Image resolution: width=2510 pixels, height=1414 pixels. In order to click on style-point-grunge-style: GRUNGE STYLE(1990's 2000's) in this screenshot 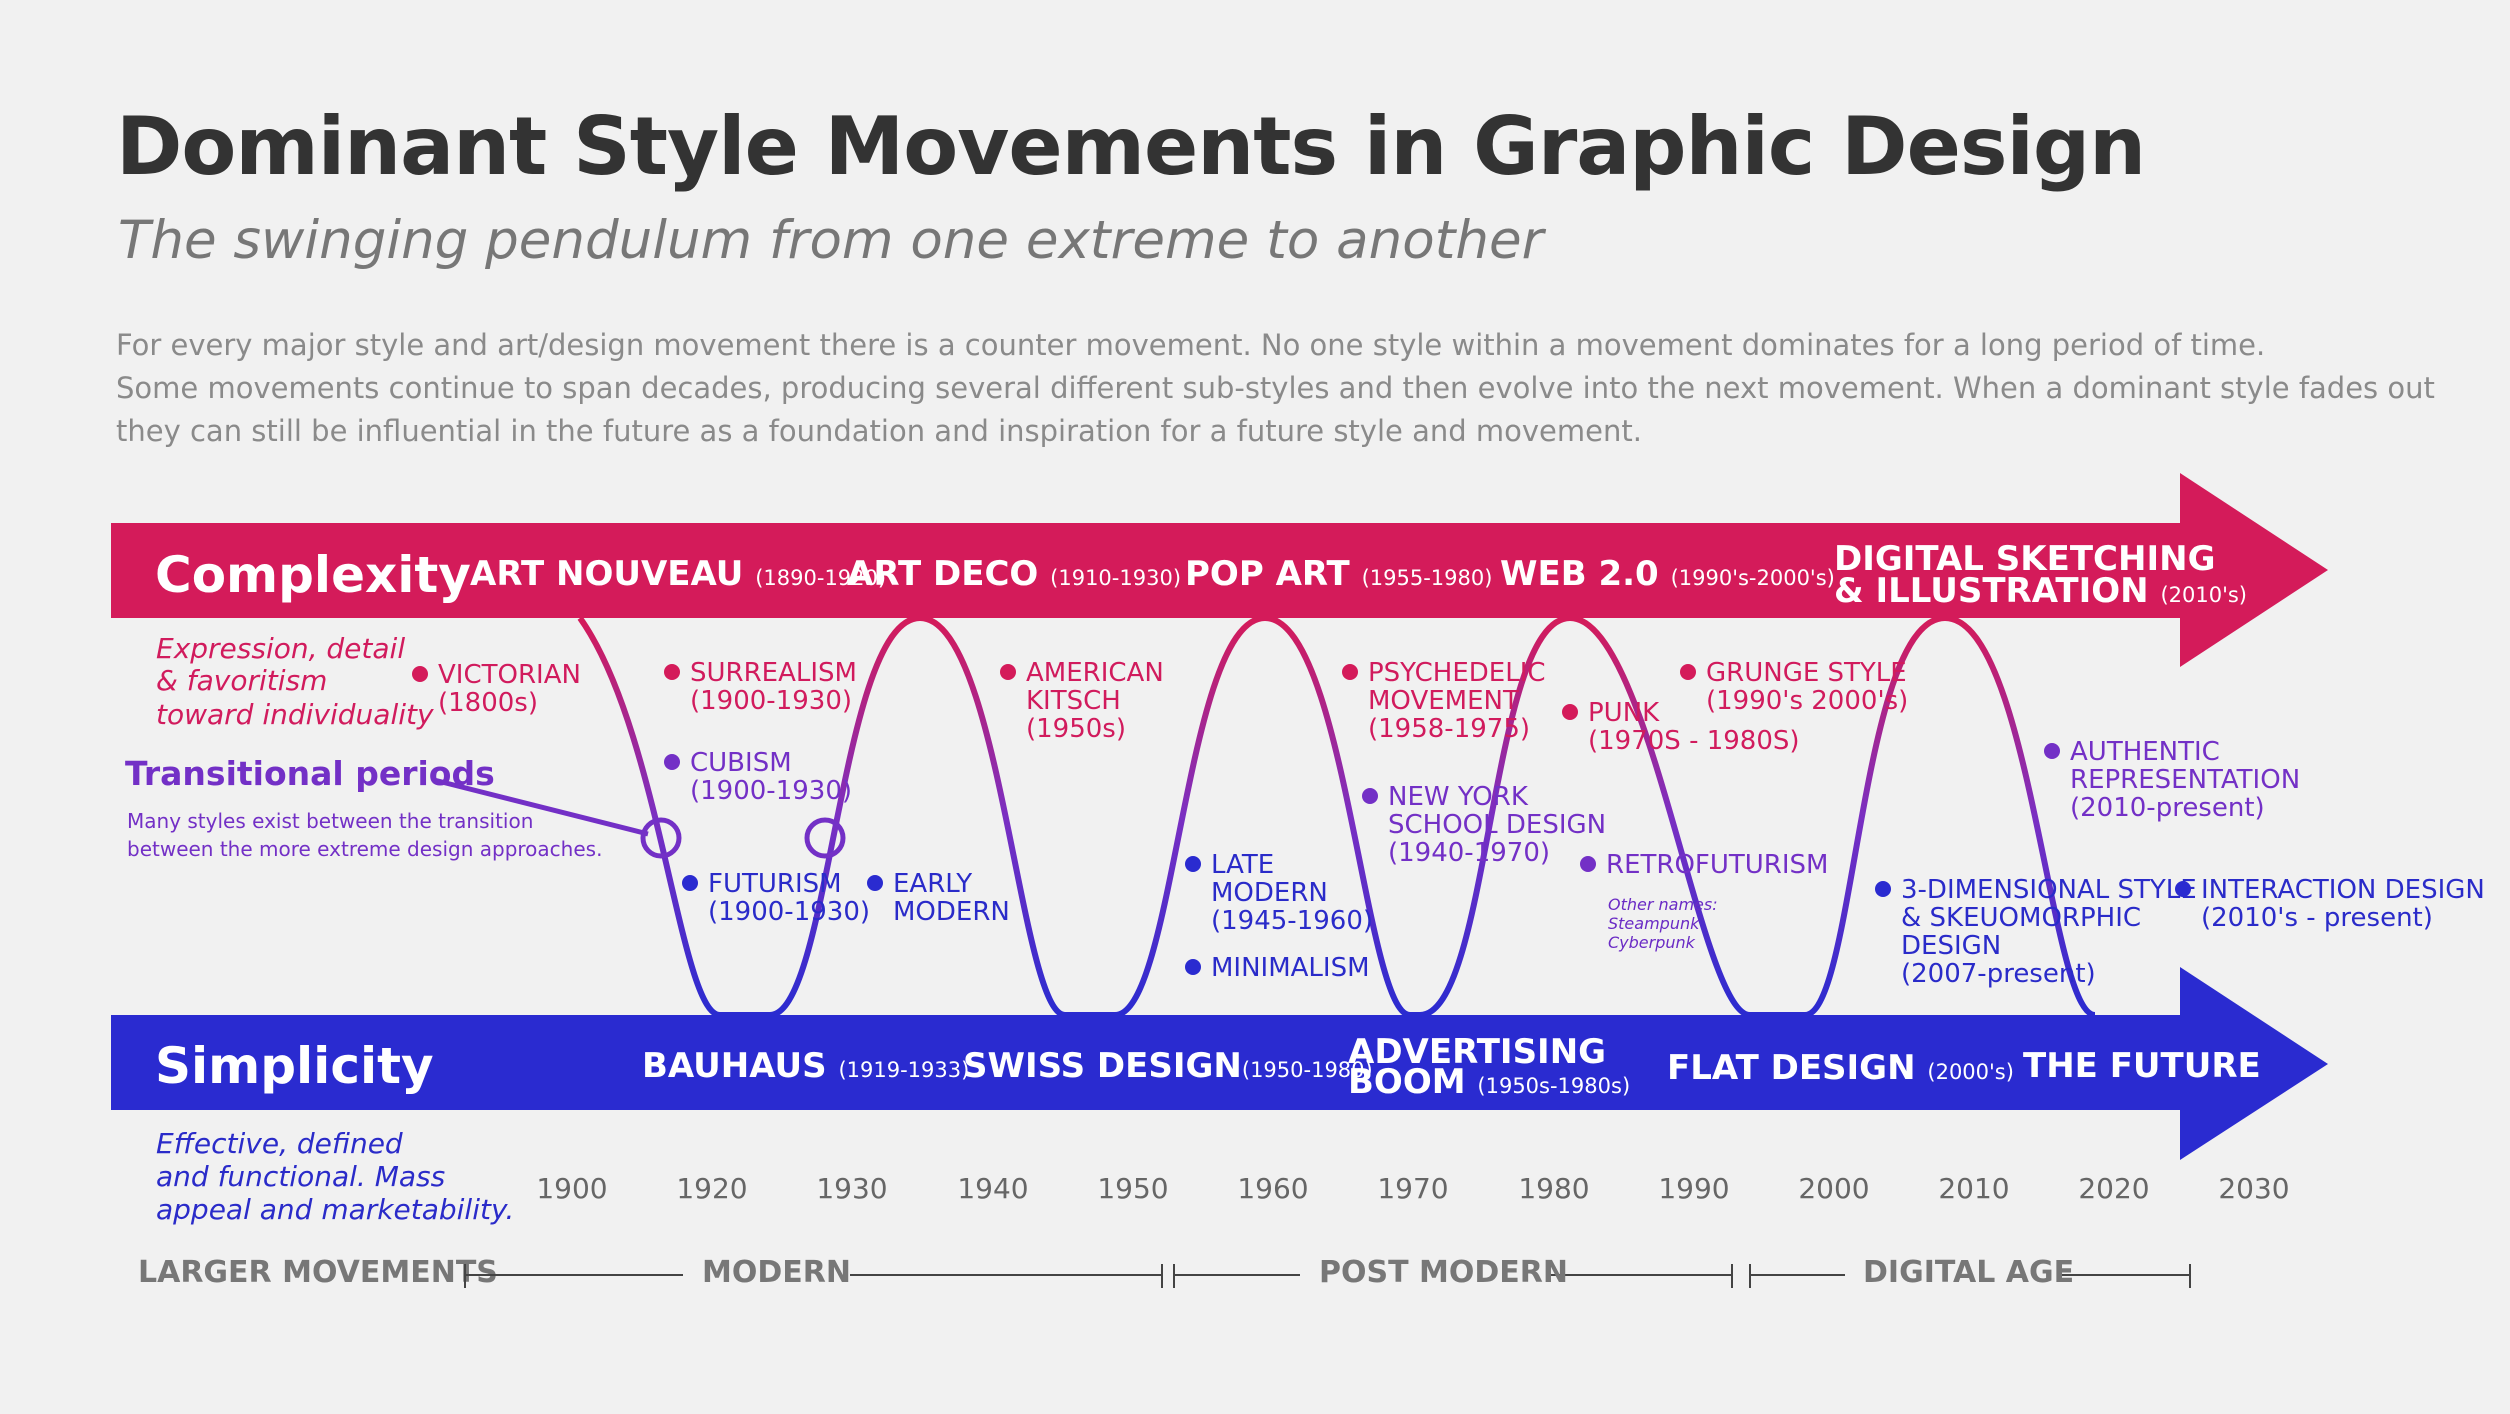, I will do `click(1794, 687)`.